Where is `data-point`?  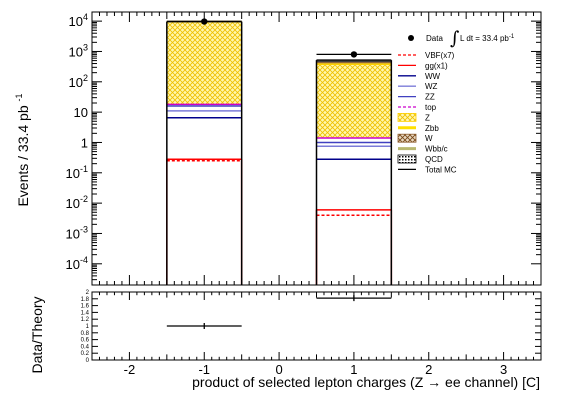 data-point is located at coordinates (354, 54).